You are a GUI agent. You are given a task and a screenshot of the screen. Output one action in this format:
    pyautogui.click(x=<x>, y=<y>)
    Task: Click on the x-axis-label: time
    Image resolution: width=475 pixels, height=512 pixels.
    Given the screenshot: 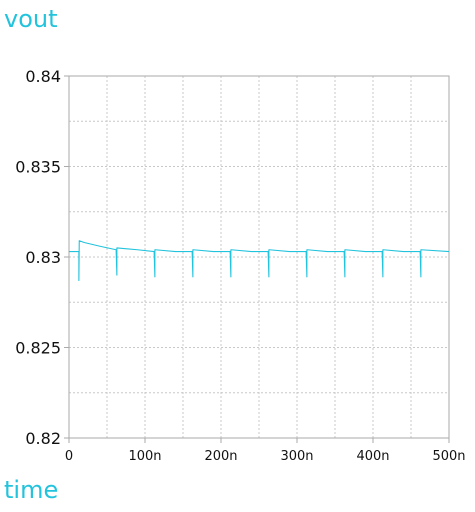 What is the action you would take?
    pyautogui.click(x=31, y=490)
    